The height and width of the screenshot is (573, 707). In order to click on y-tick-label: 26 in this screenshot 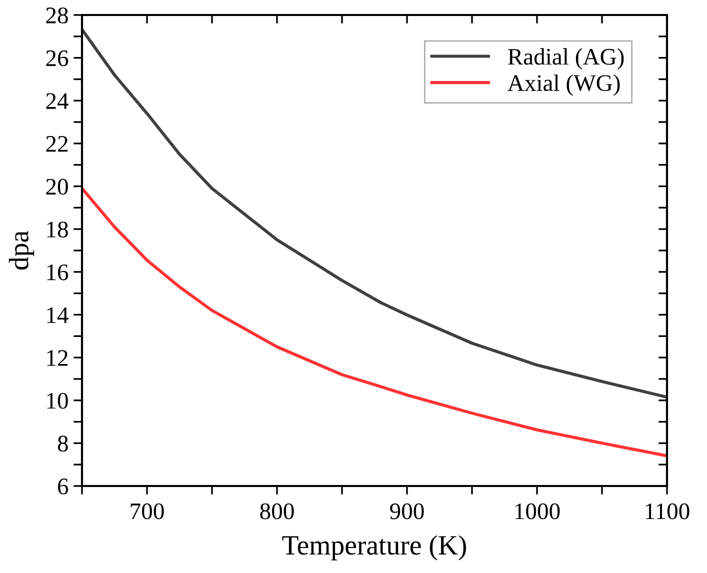, I will do `click(57, 58)`.